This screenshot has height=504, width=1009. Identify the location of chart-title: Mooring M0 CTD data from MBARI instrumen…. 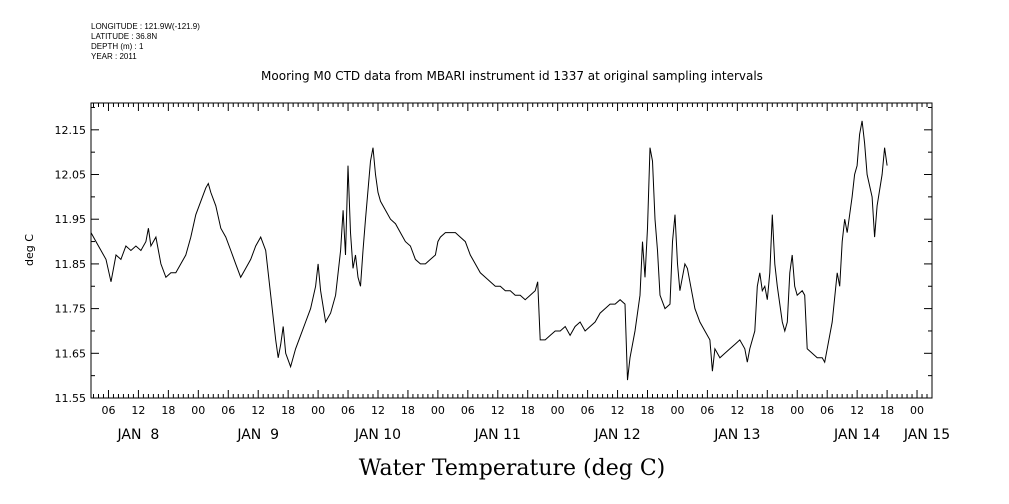
(512, 76).